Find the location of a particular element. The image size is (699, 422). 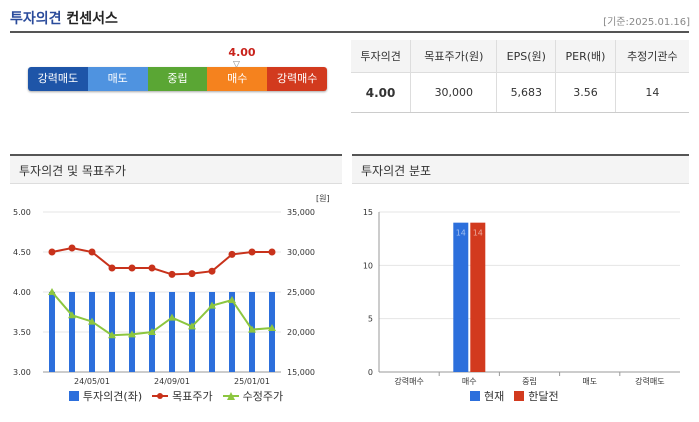

scale-neutral: 중립 is located at coordinates (177, 79).